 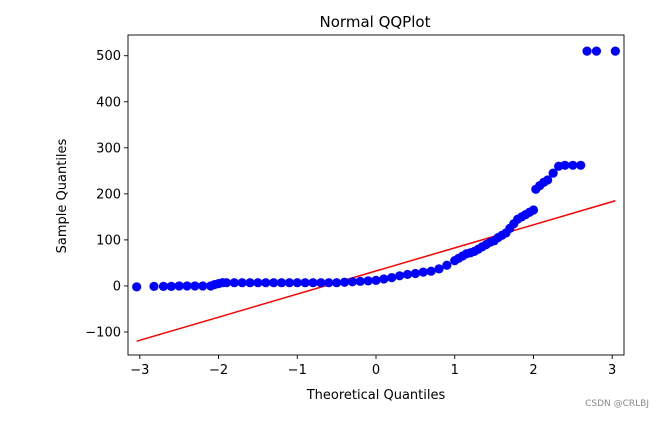 I want to click on y-axis: −100 0 100 200 300 400 500, so click(x=106, y=194).